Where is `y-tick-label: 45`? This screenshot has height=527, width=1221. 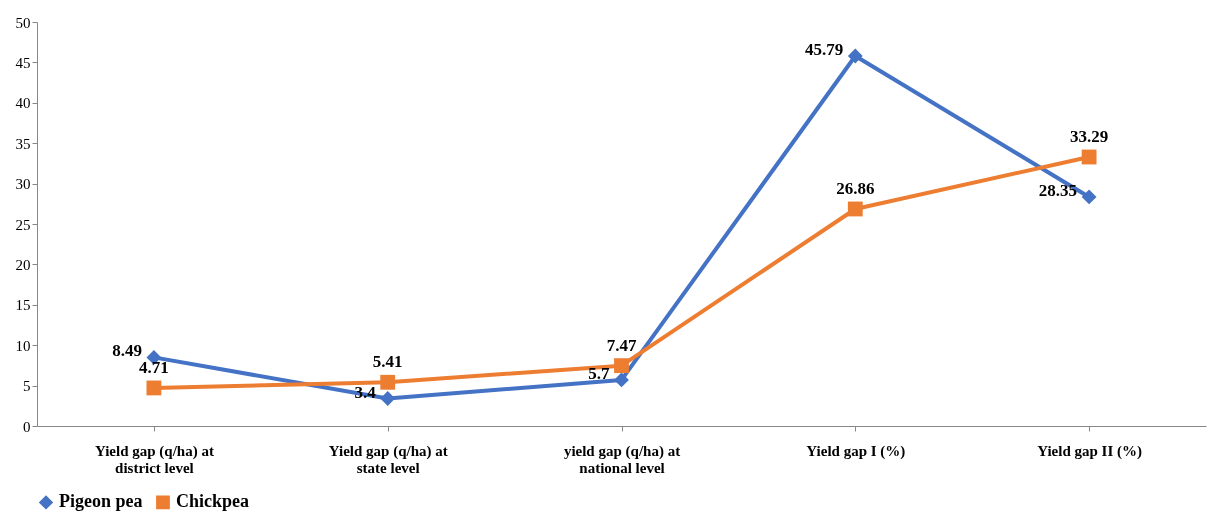 y-tick-label: 45 is located at coordinates (23, 62).